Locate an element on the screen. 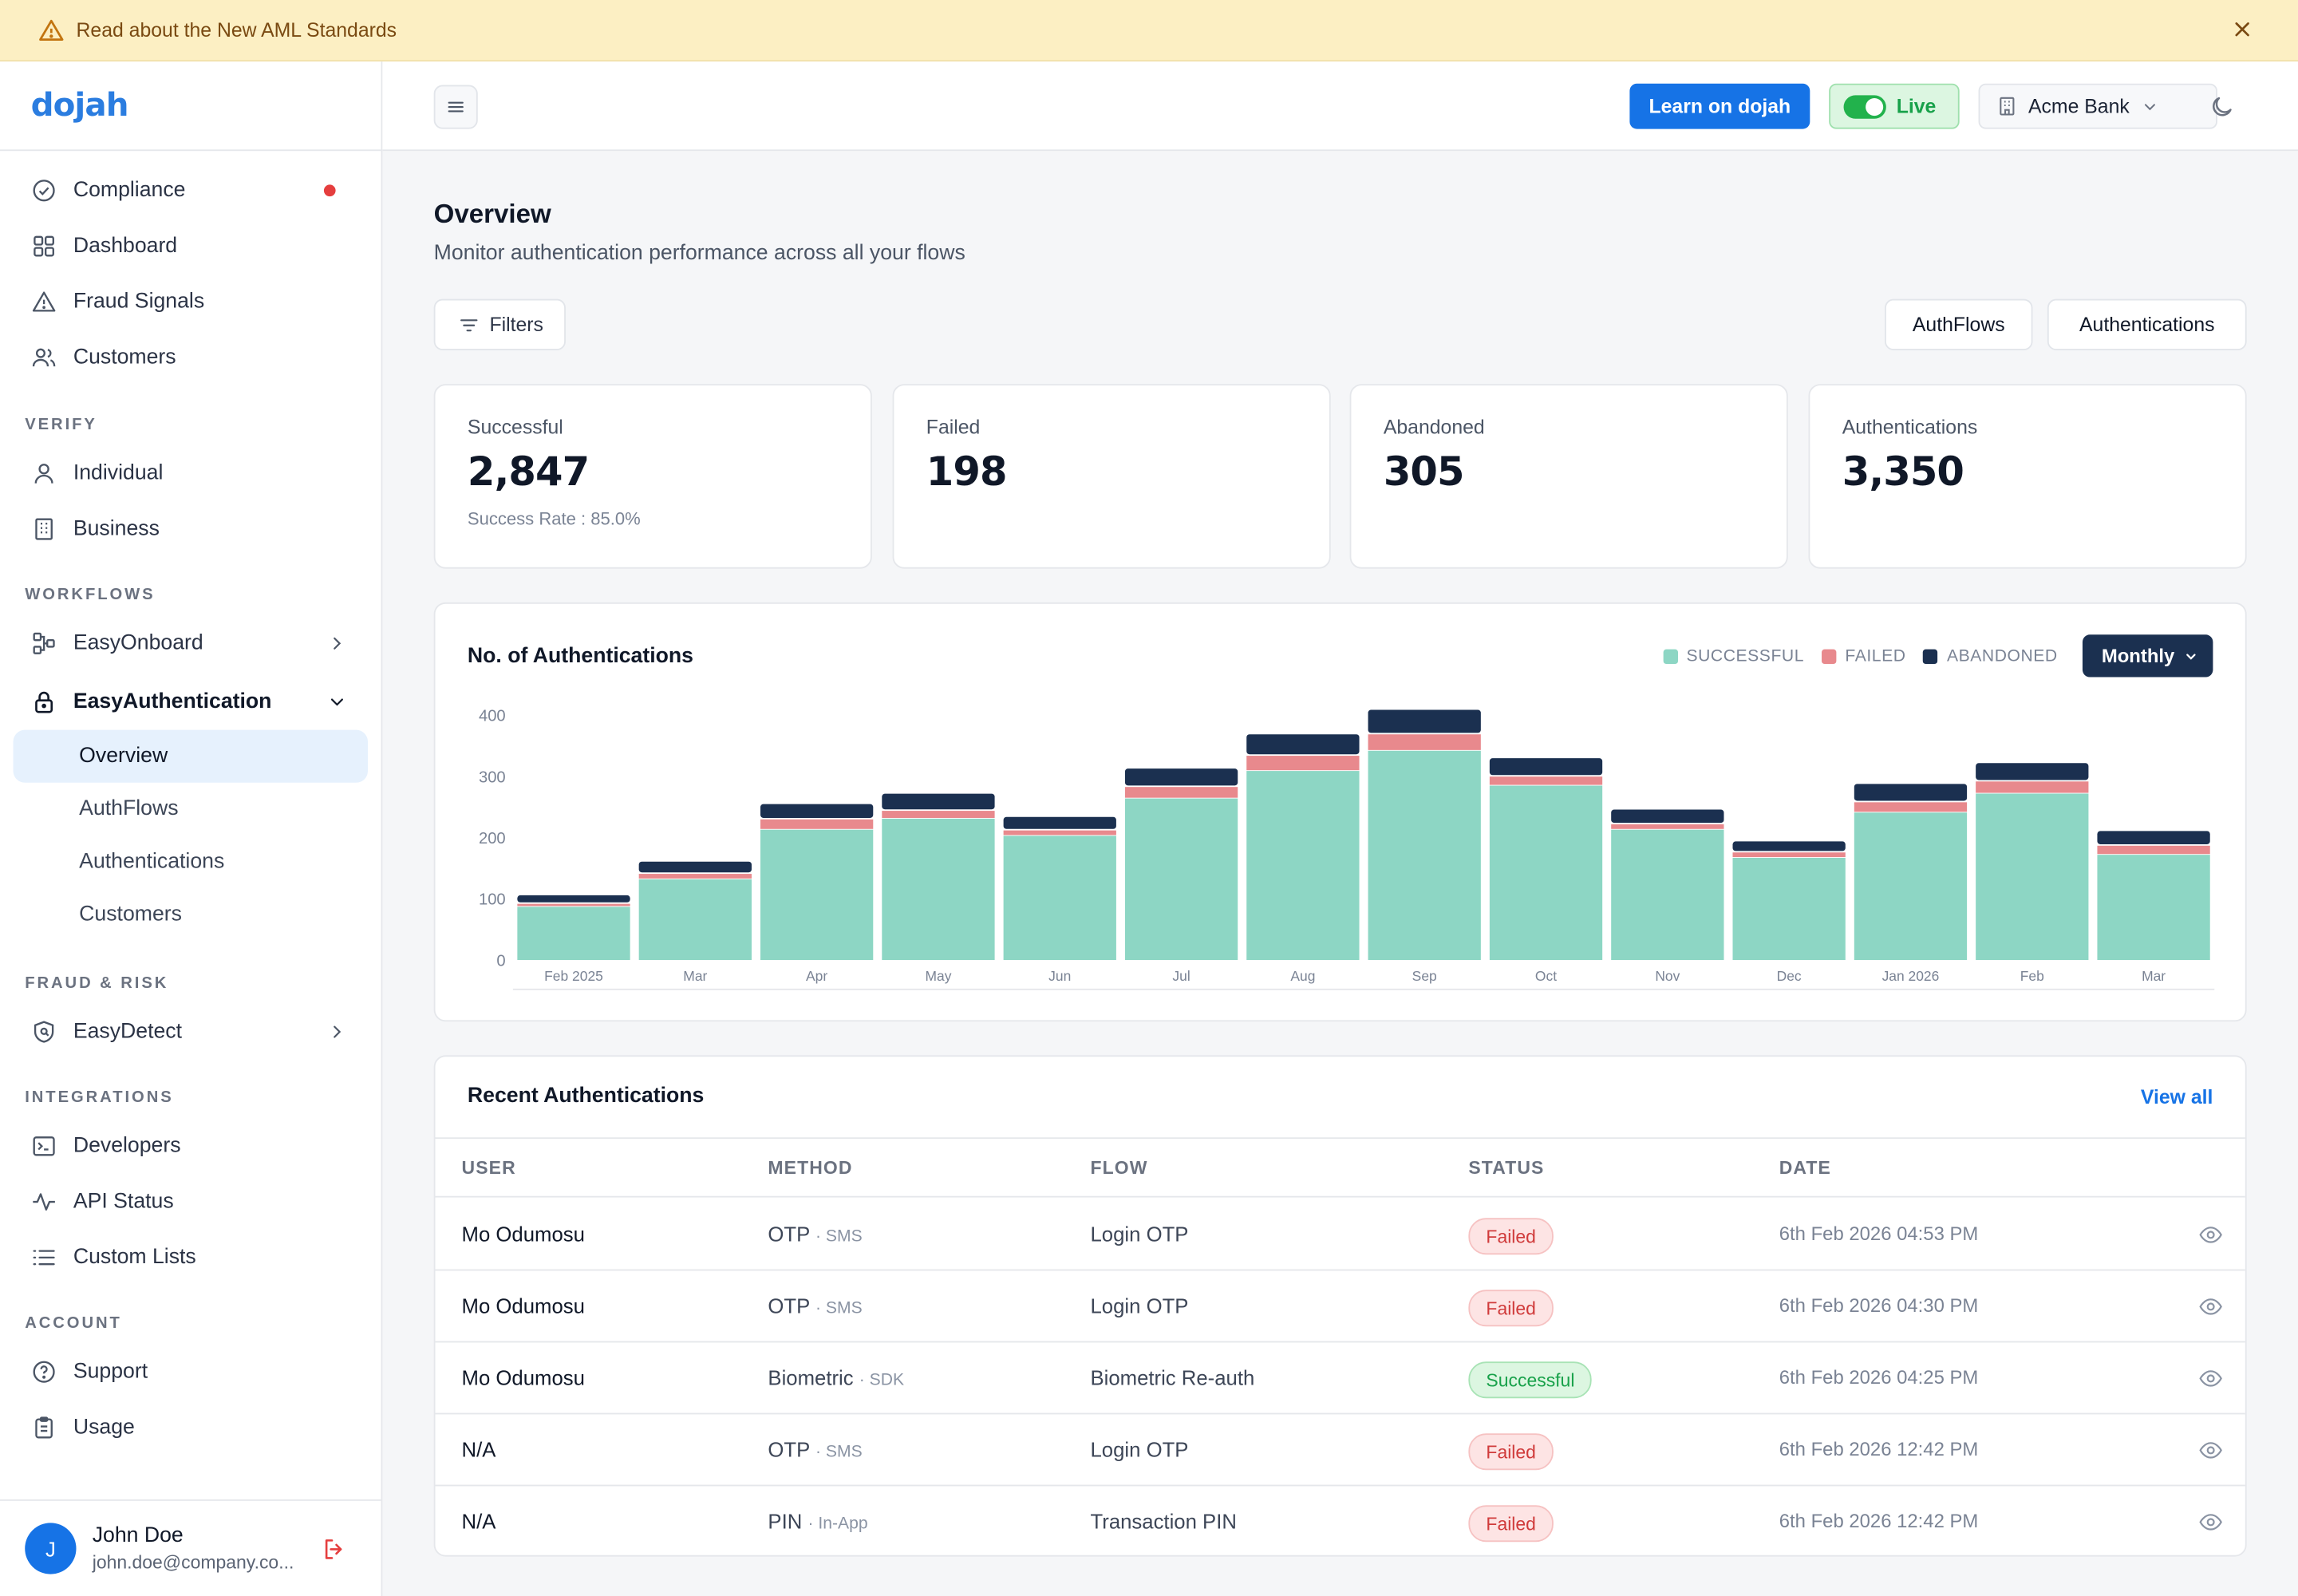  sidebar-item-api-status: API Status is located at coordinates (191, 1202).